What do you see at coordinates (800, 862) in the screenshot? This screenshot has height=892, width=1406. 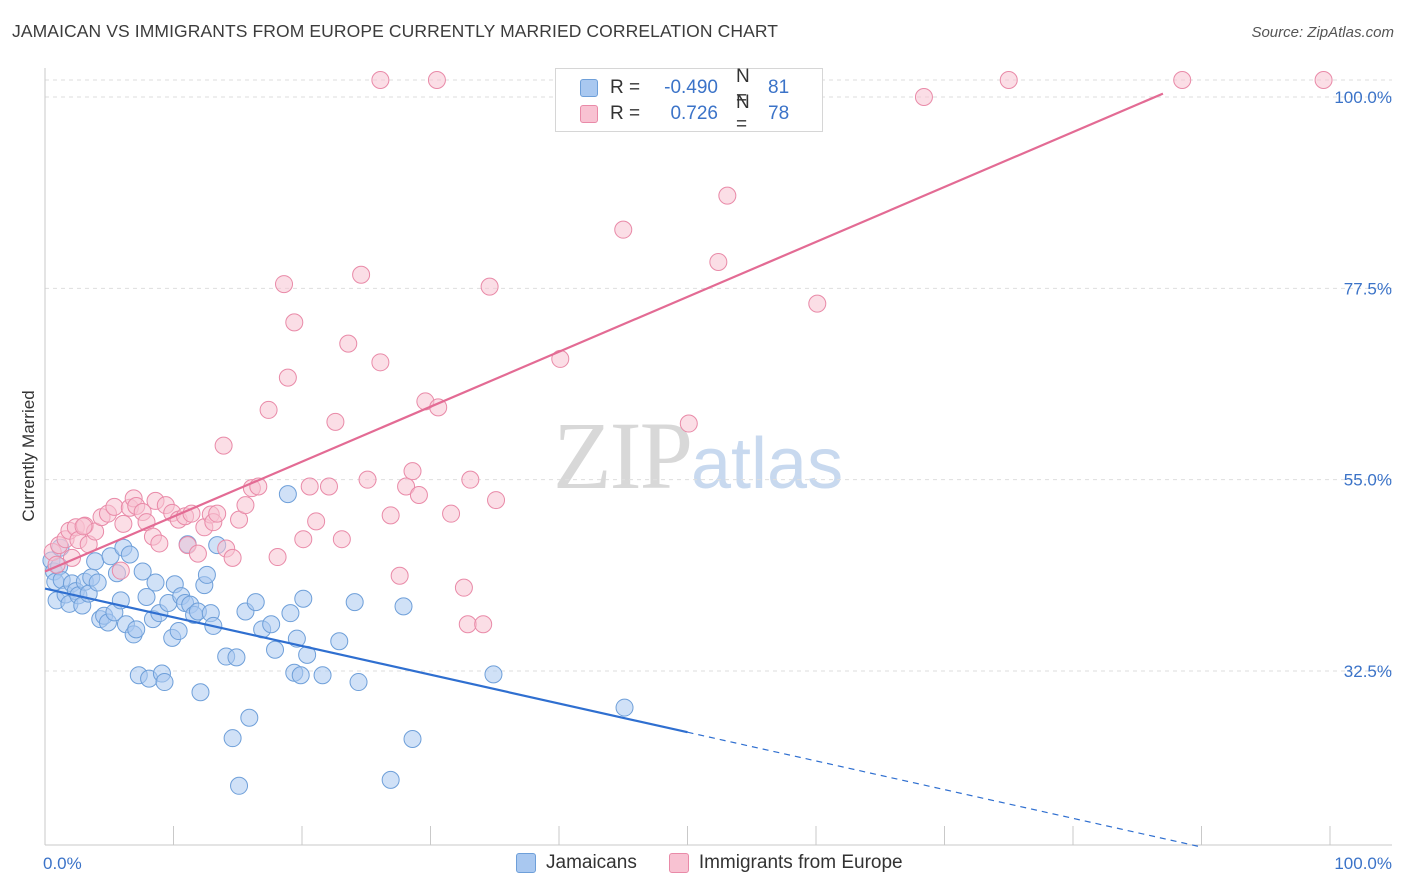 I see `legend-label-immigrants: Immigrants from Europe` at bounding box center [800, 862].